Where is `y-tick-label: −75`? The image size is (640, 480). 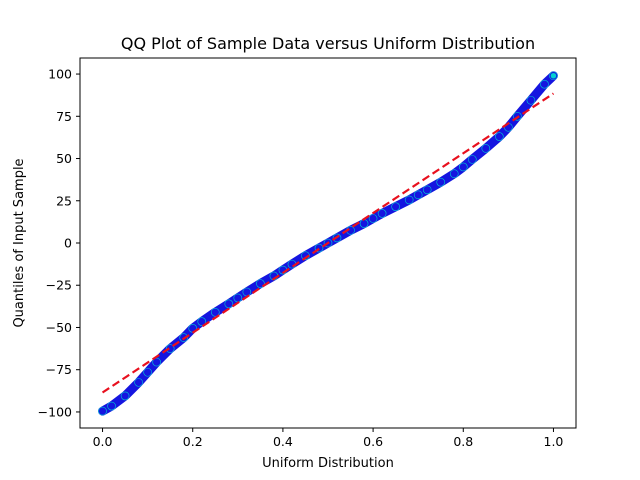
y-tick-label: −75 is located at coordinates (59, 369).